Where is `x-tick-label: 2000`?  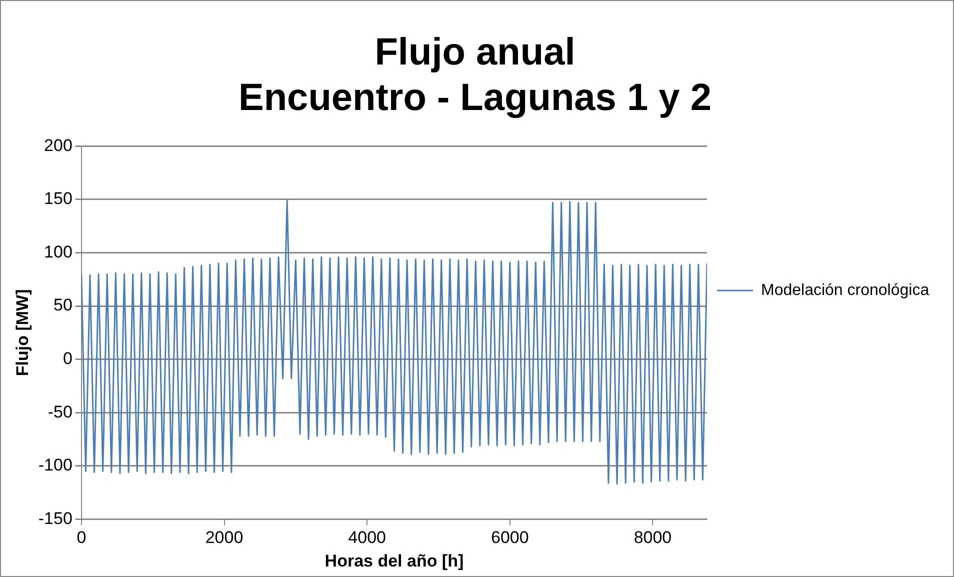
x-tick-label: 2000 is located at coordinates (224, 538).